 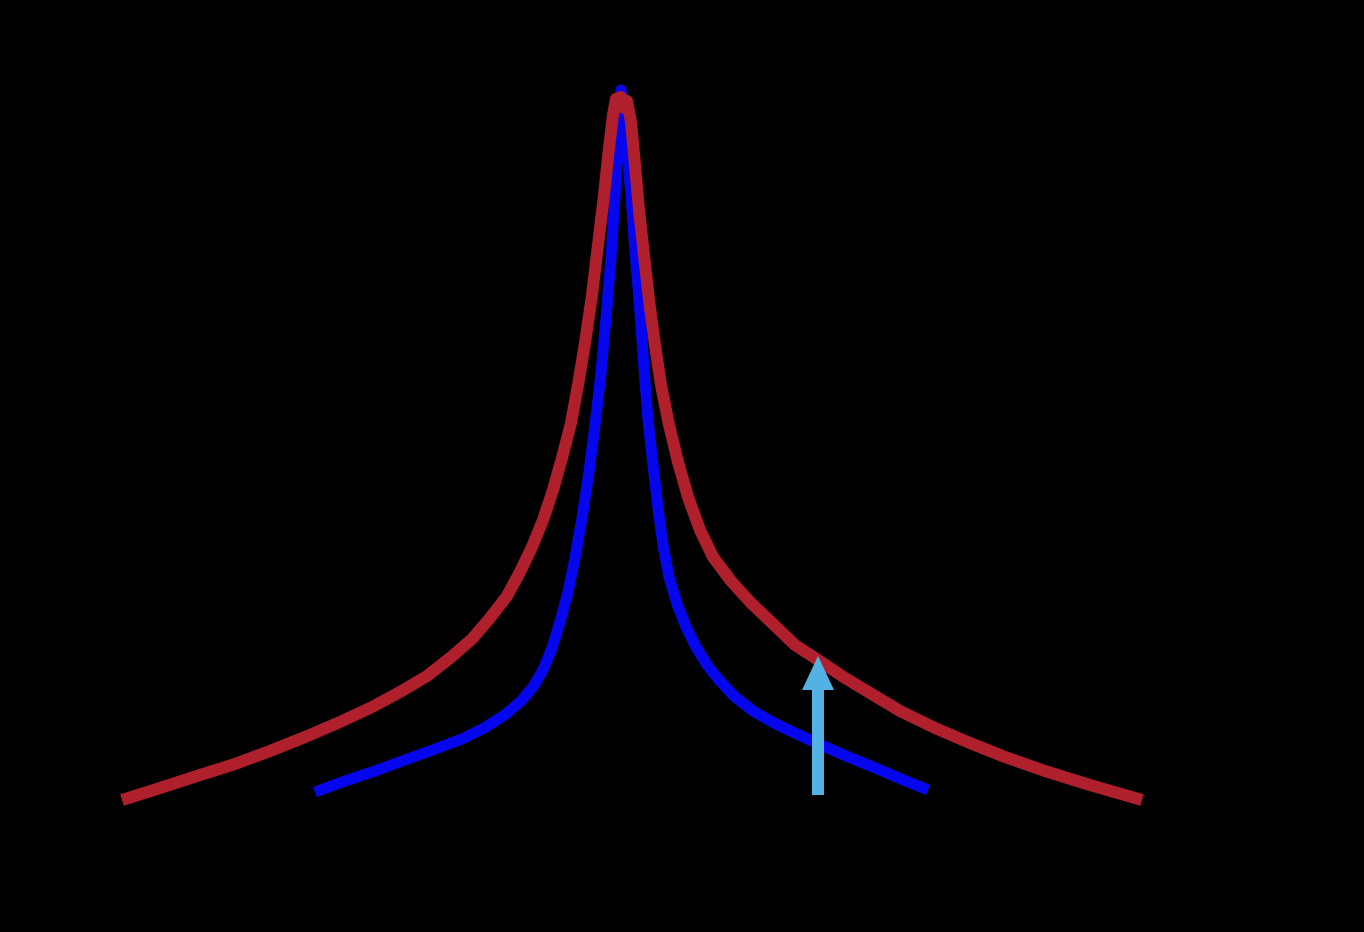 I want to click on annotation-layer, so click(x=818, y=725).